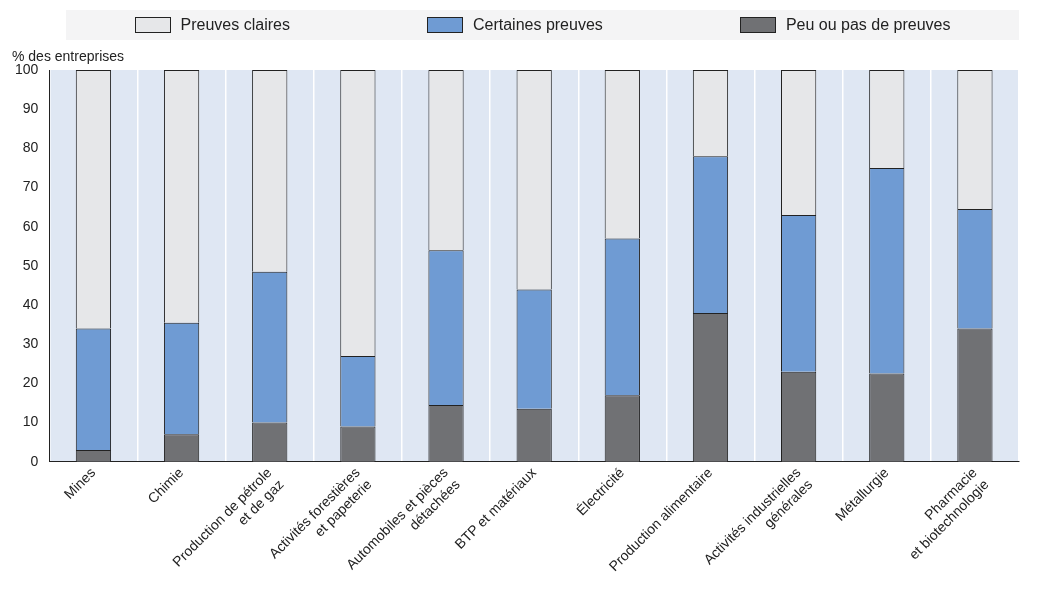 The width and height of the screenshot is (1037, 598). What do you see at coordinates (30, 421) in the screenshot?
I see `y-tick-label: 10` at bounding box center [30, 421].